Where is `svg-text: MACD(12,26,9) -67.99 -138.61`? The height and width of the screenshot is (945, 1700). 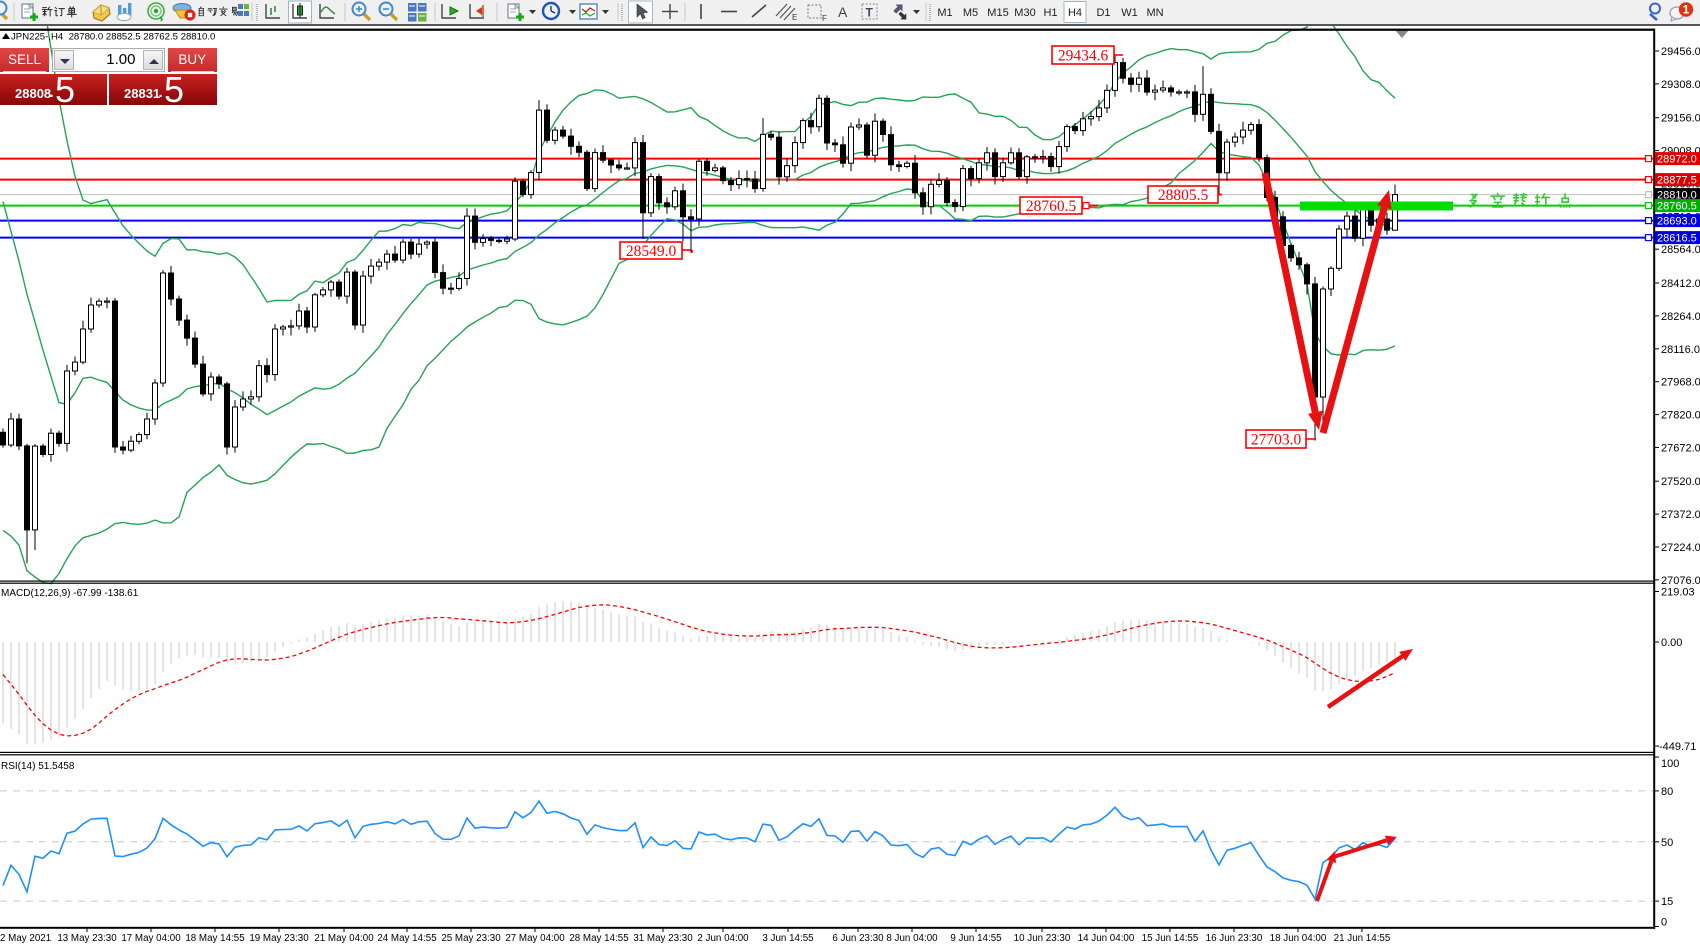 svg-text: MACD(12,26,9) -67.99 -138.61 is located at coordinates (70, 593).